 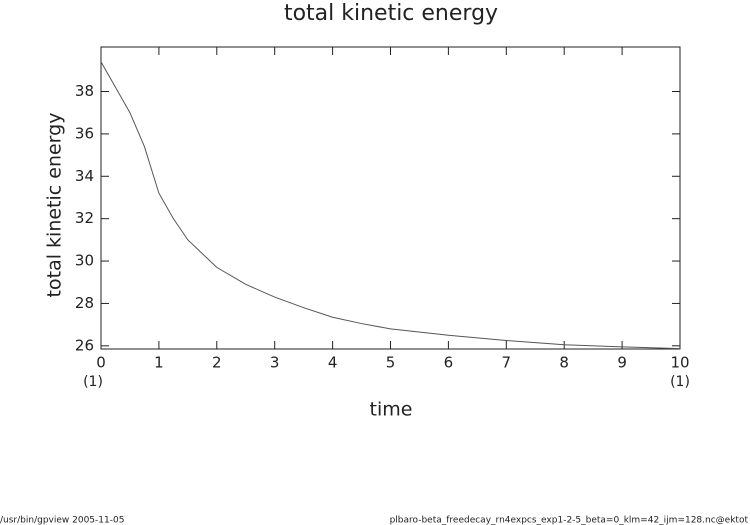 What do you see at coordinates (62, 520) in the screenshot?
I see `footer-left: /usr/bin/gpview 2005-11-05` at bounding box center [62, 520].